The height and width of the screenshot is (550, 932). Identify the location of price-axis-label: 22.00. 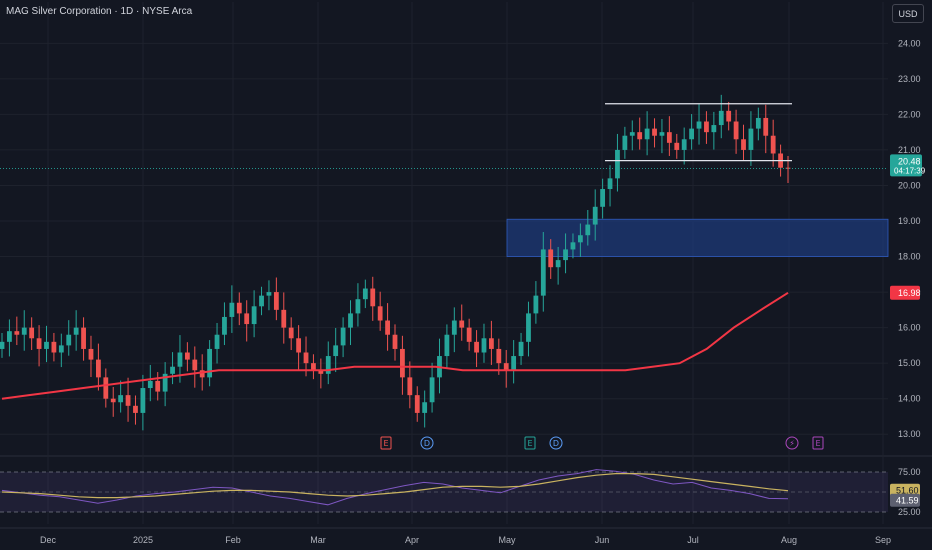
(909, 114).